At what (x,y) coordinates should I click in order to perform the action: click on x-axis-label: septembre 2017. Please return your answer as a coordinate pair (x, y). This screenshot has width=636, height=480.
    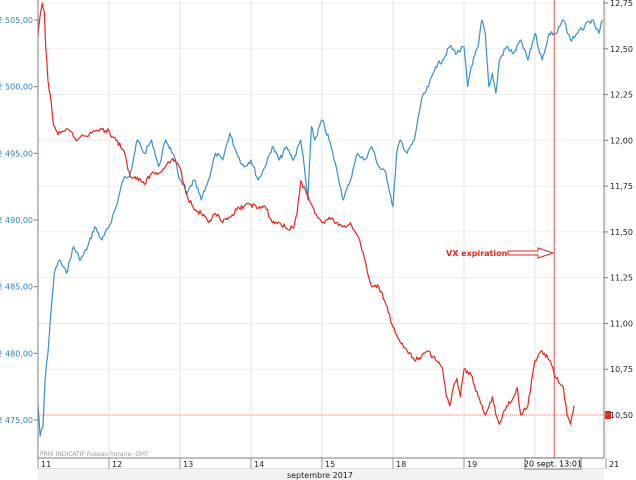
    Looking at the image, I should click on (320, 475).